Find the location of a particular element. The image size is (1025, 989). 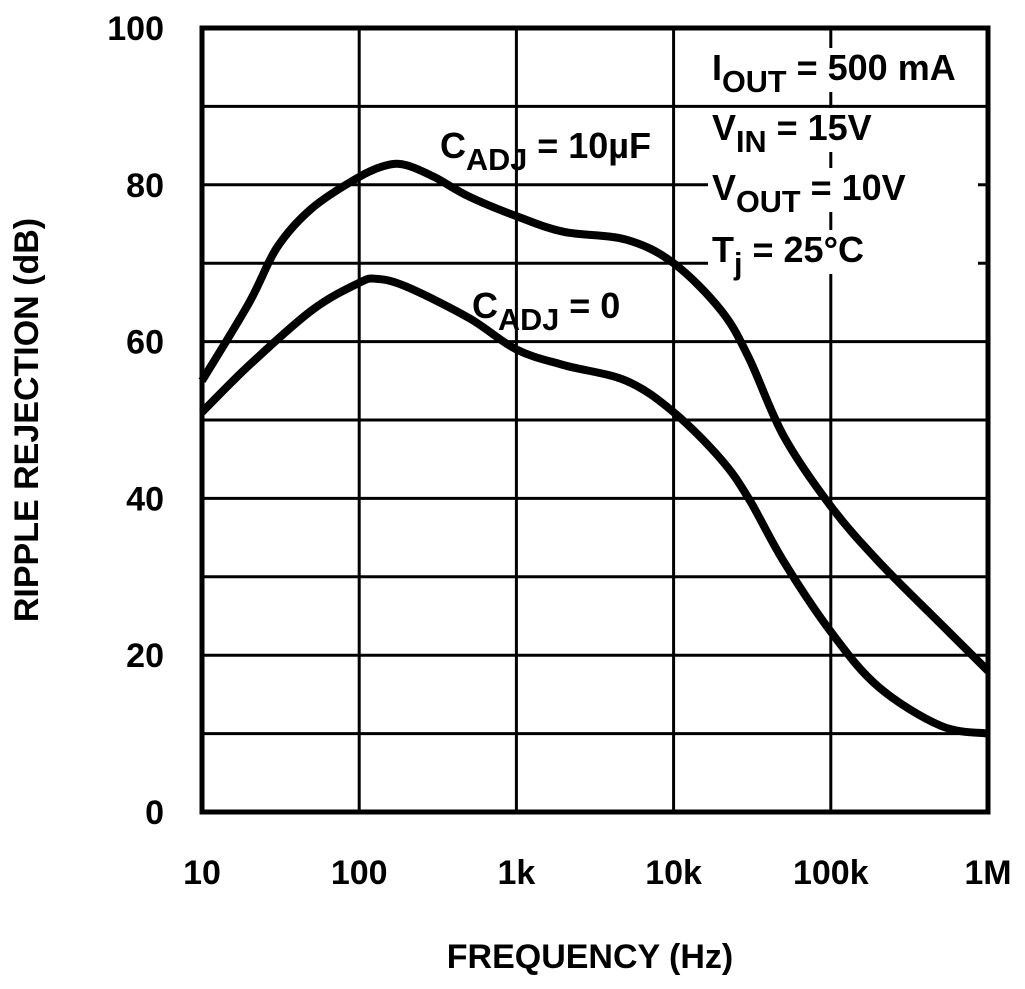

text-sub: IN is located at coordinates (751, 142).